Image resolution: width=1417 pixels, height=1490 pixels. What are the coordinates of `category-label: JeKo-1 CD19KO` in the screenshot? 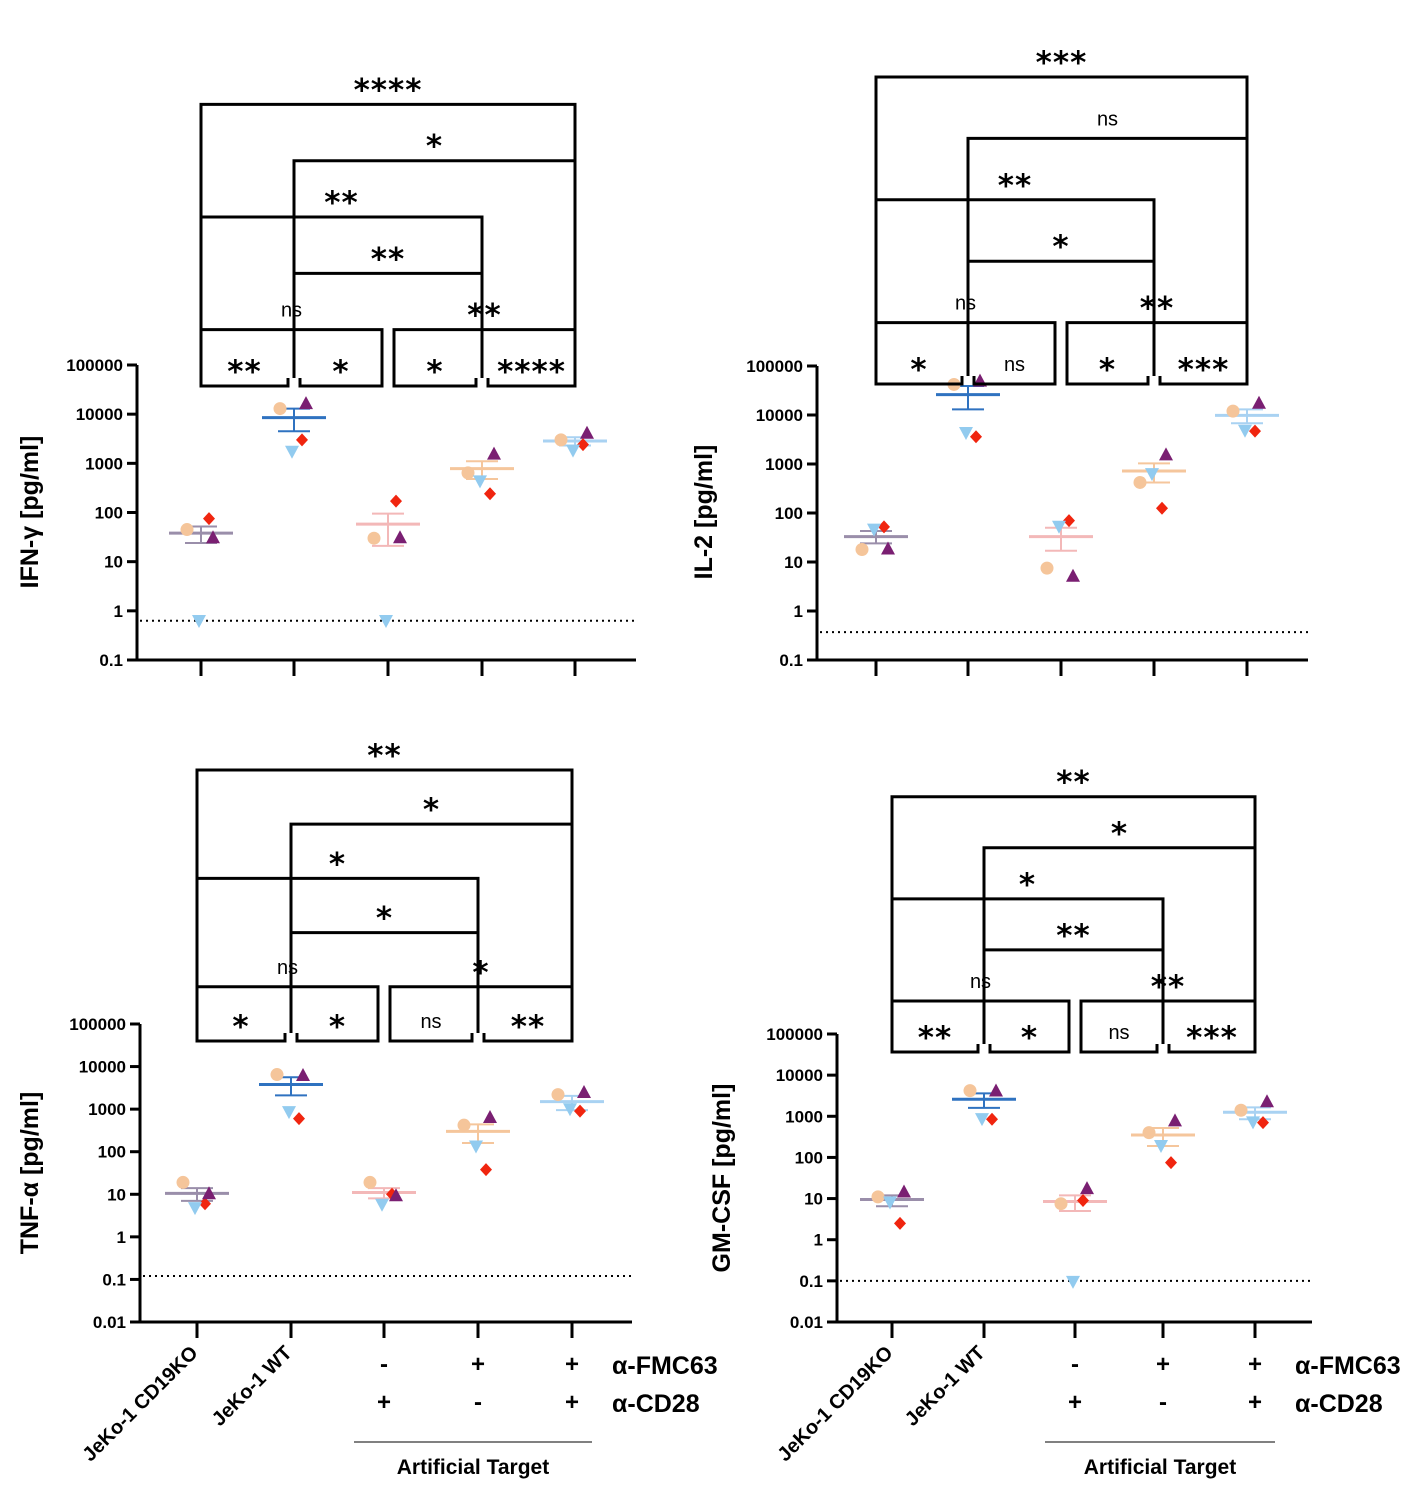 It's located at (141, 1404).